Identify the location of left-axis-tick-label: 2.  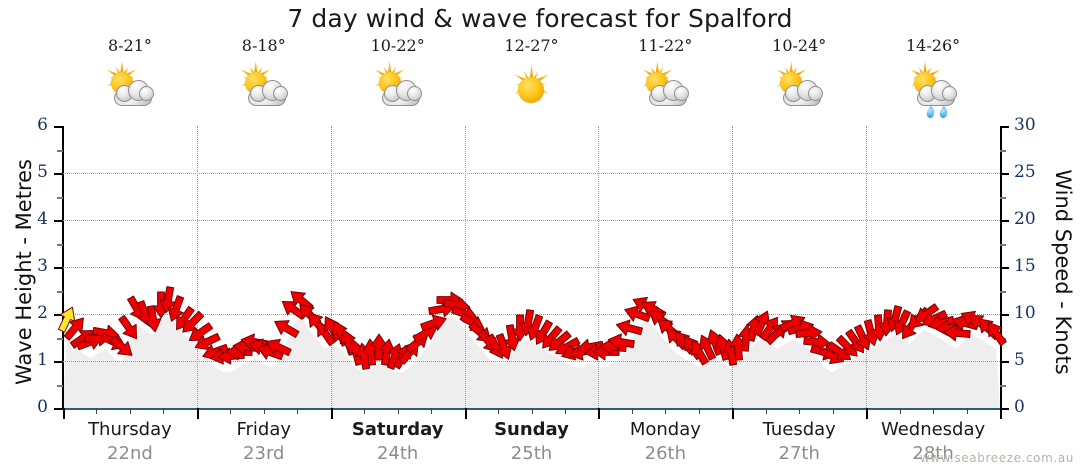
(42, 313).